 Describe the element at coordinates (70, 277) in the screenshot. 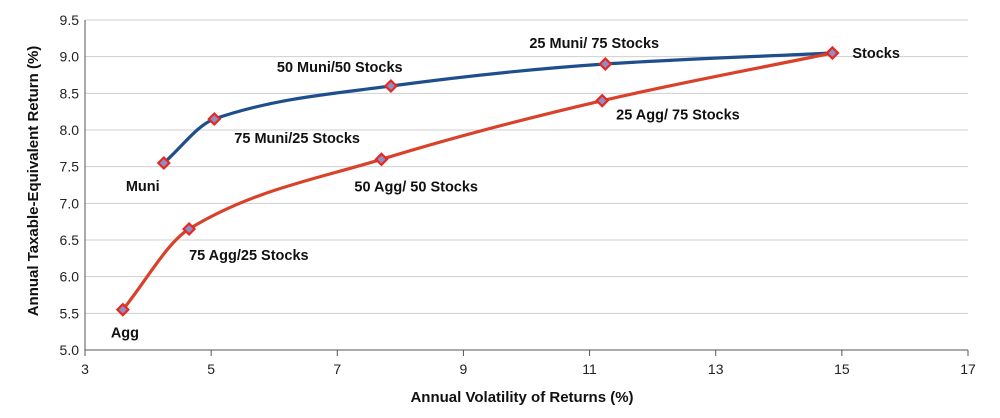

I see `y-tick-label: 6.0` at that location.